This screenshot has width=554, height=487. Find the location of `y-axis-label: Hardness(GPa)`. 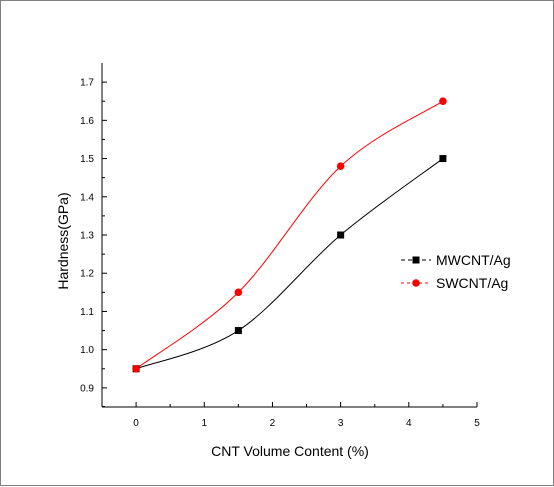

y-axis-label: Hardness(GPa) is located at coordinates (63, 240).